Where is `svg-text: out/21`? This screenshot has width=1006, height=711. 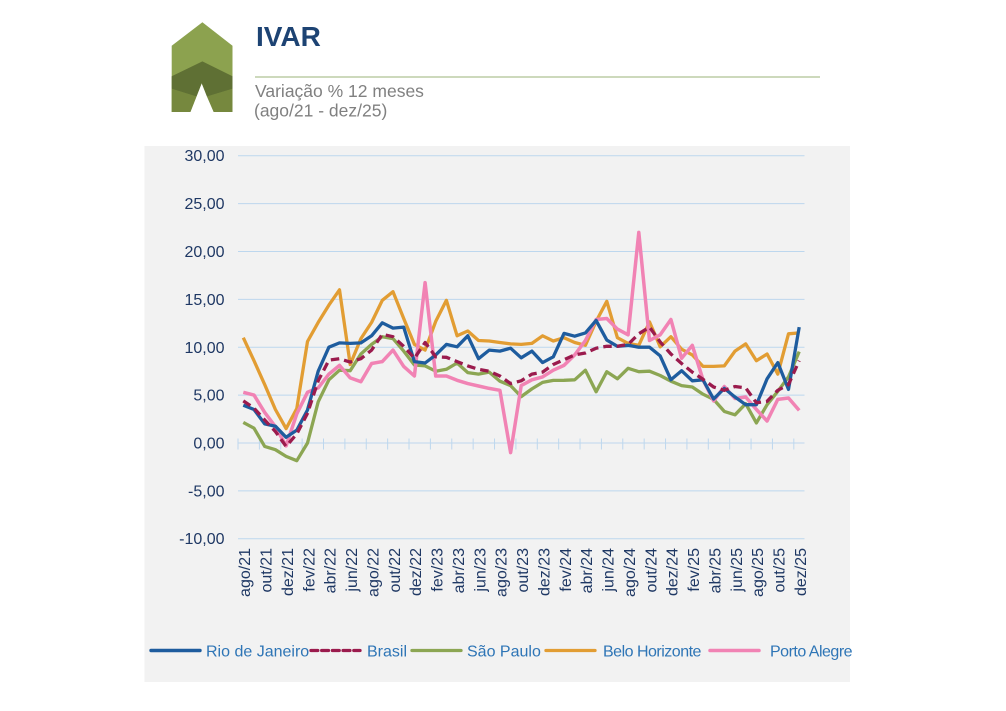 svg-text: out/21 is located at coordinates (267, 570).